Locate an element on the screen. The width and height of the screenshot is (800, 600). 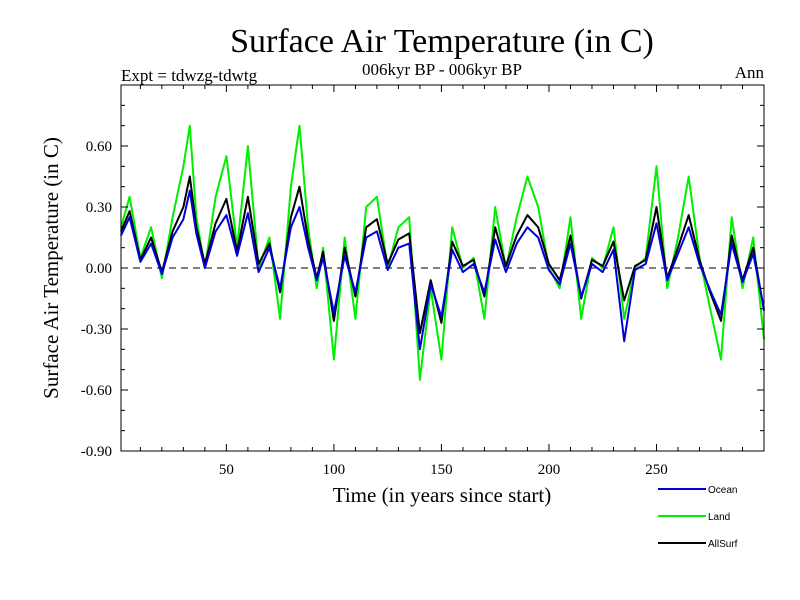
y-tick-label: 0.30 is located at coordinates (99, 208).